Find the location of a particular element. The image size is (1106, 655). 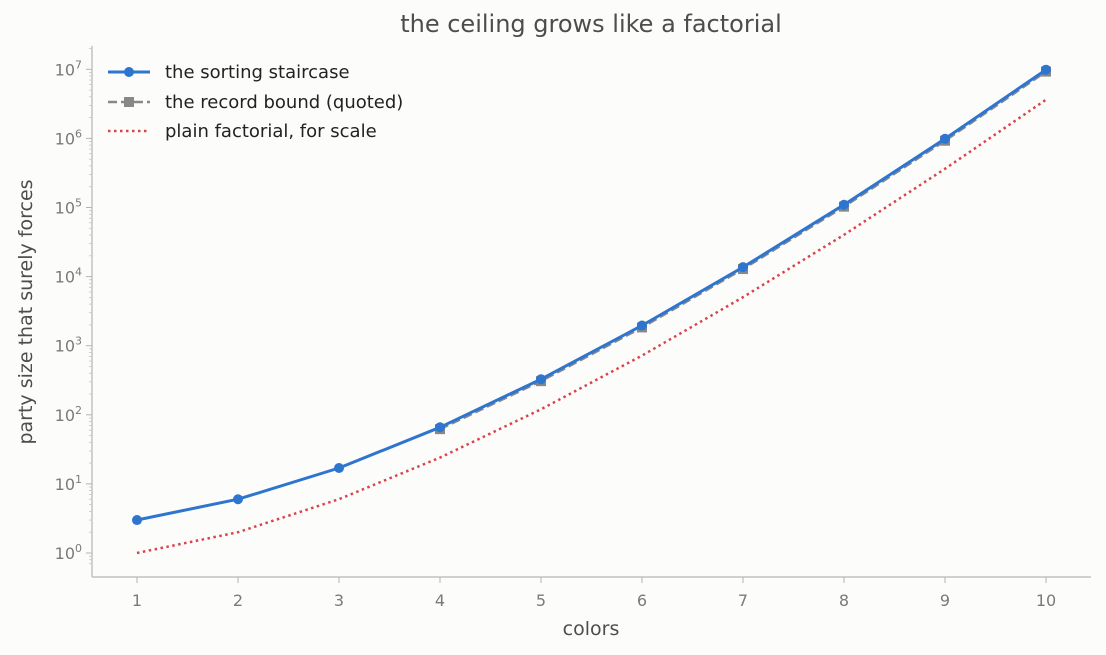

chart-title: the ceiling grows like a factorial is located at coordinates (591, 24).